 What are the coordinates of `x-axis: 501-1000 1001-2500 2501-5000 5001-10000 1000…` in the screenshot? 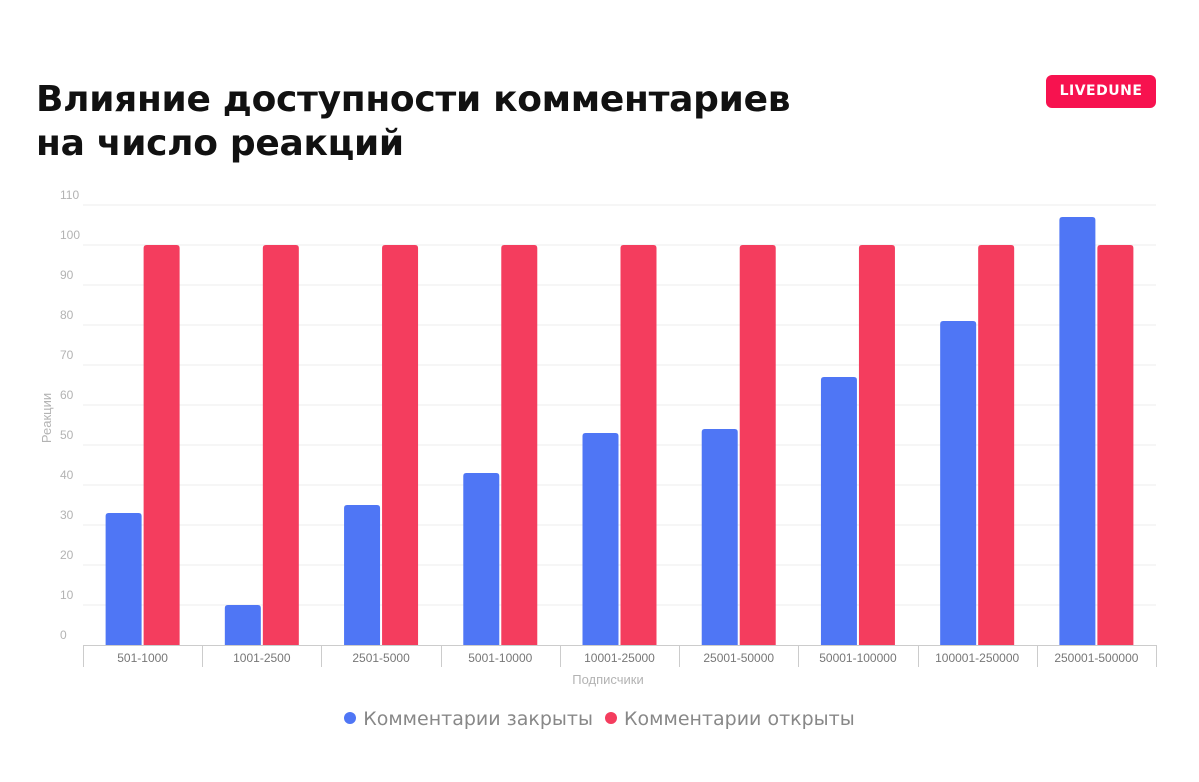 It's located at (620, 656).